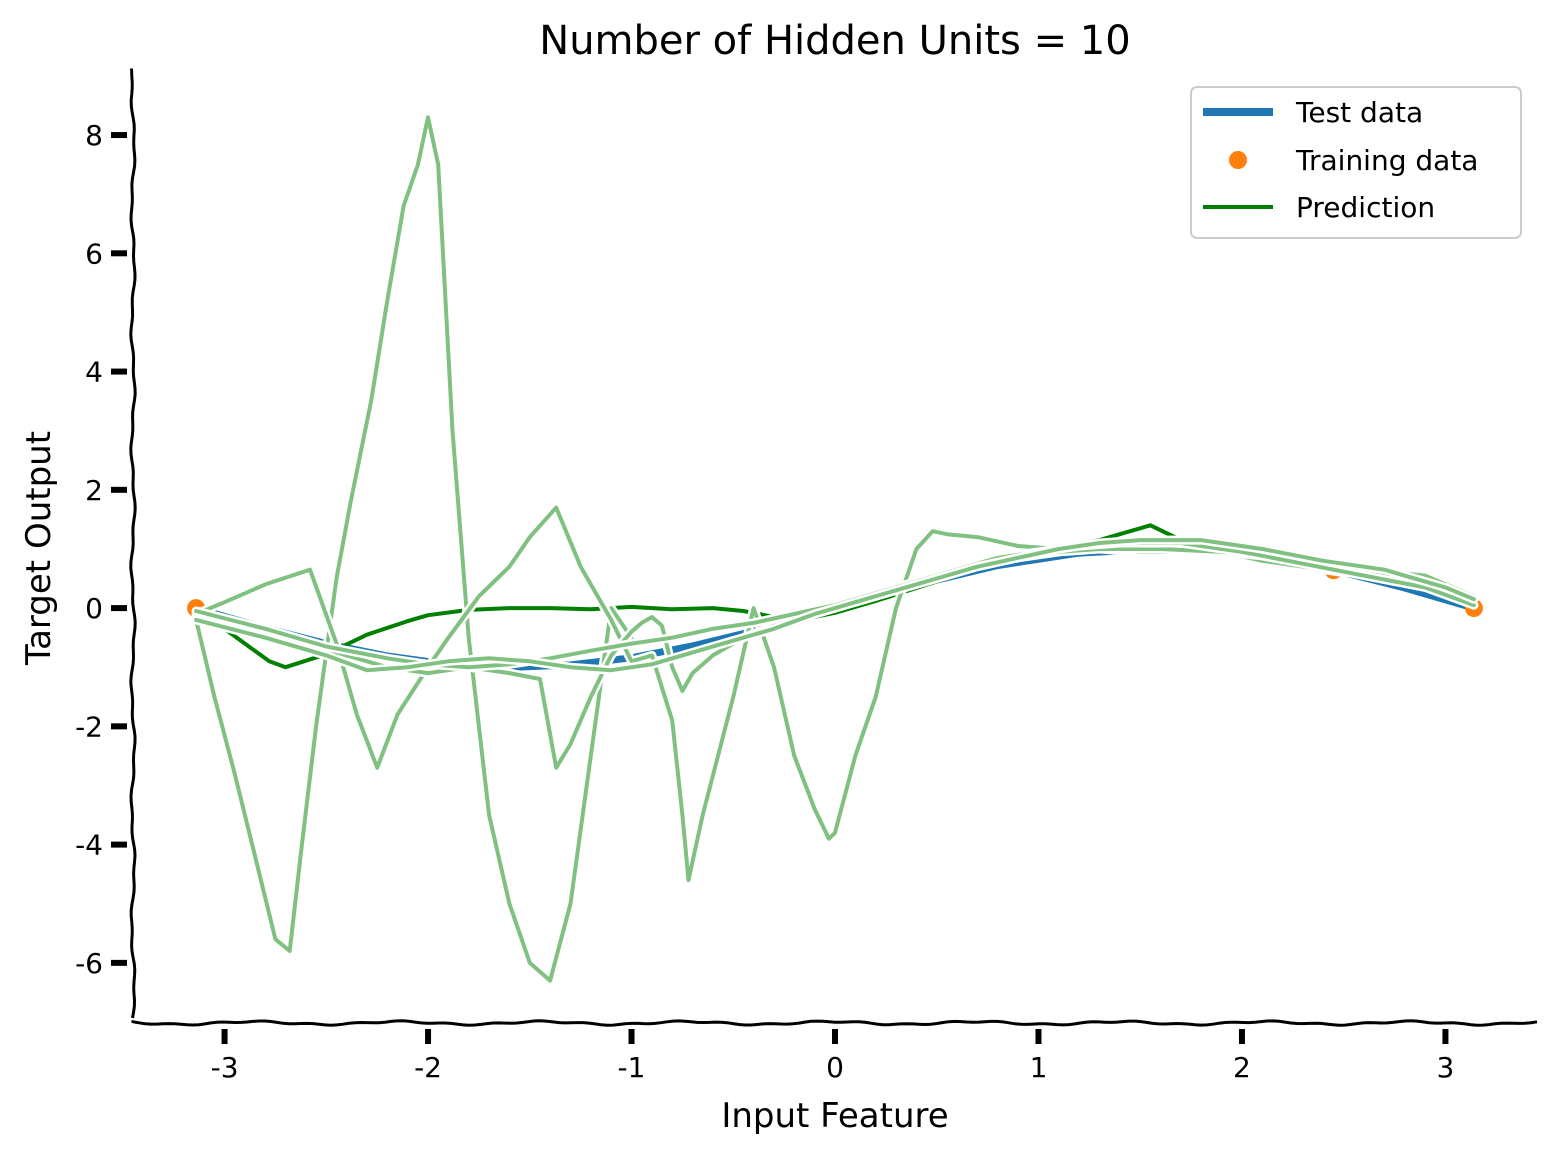 This screenshot has width=1555, height=1160. I want to click on legend: Test data Training data Prediction, so click(1356, 162).